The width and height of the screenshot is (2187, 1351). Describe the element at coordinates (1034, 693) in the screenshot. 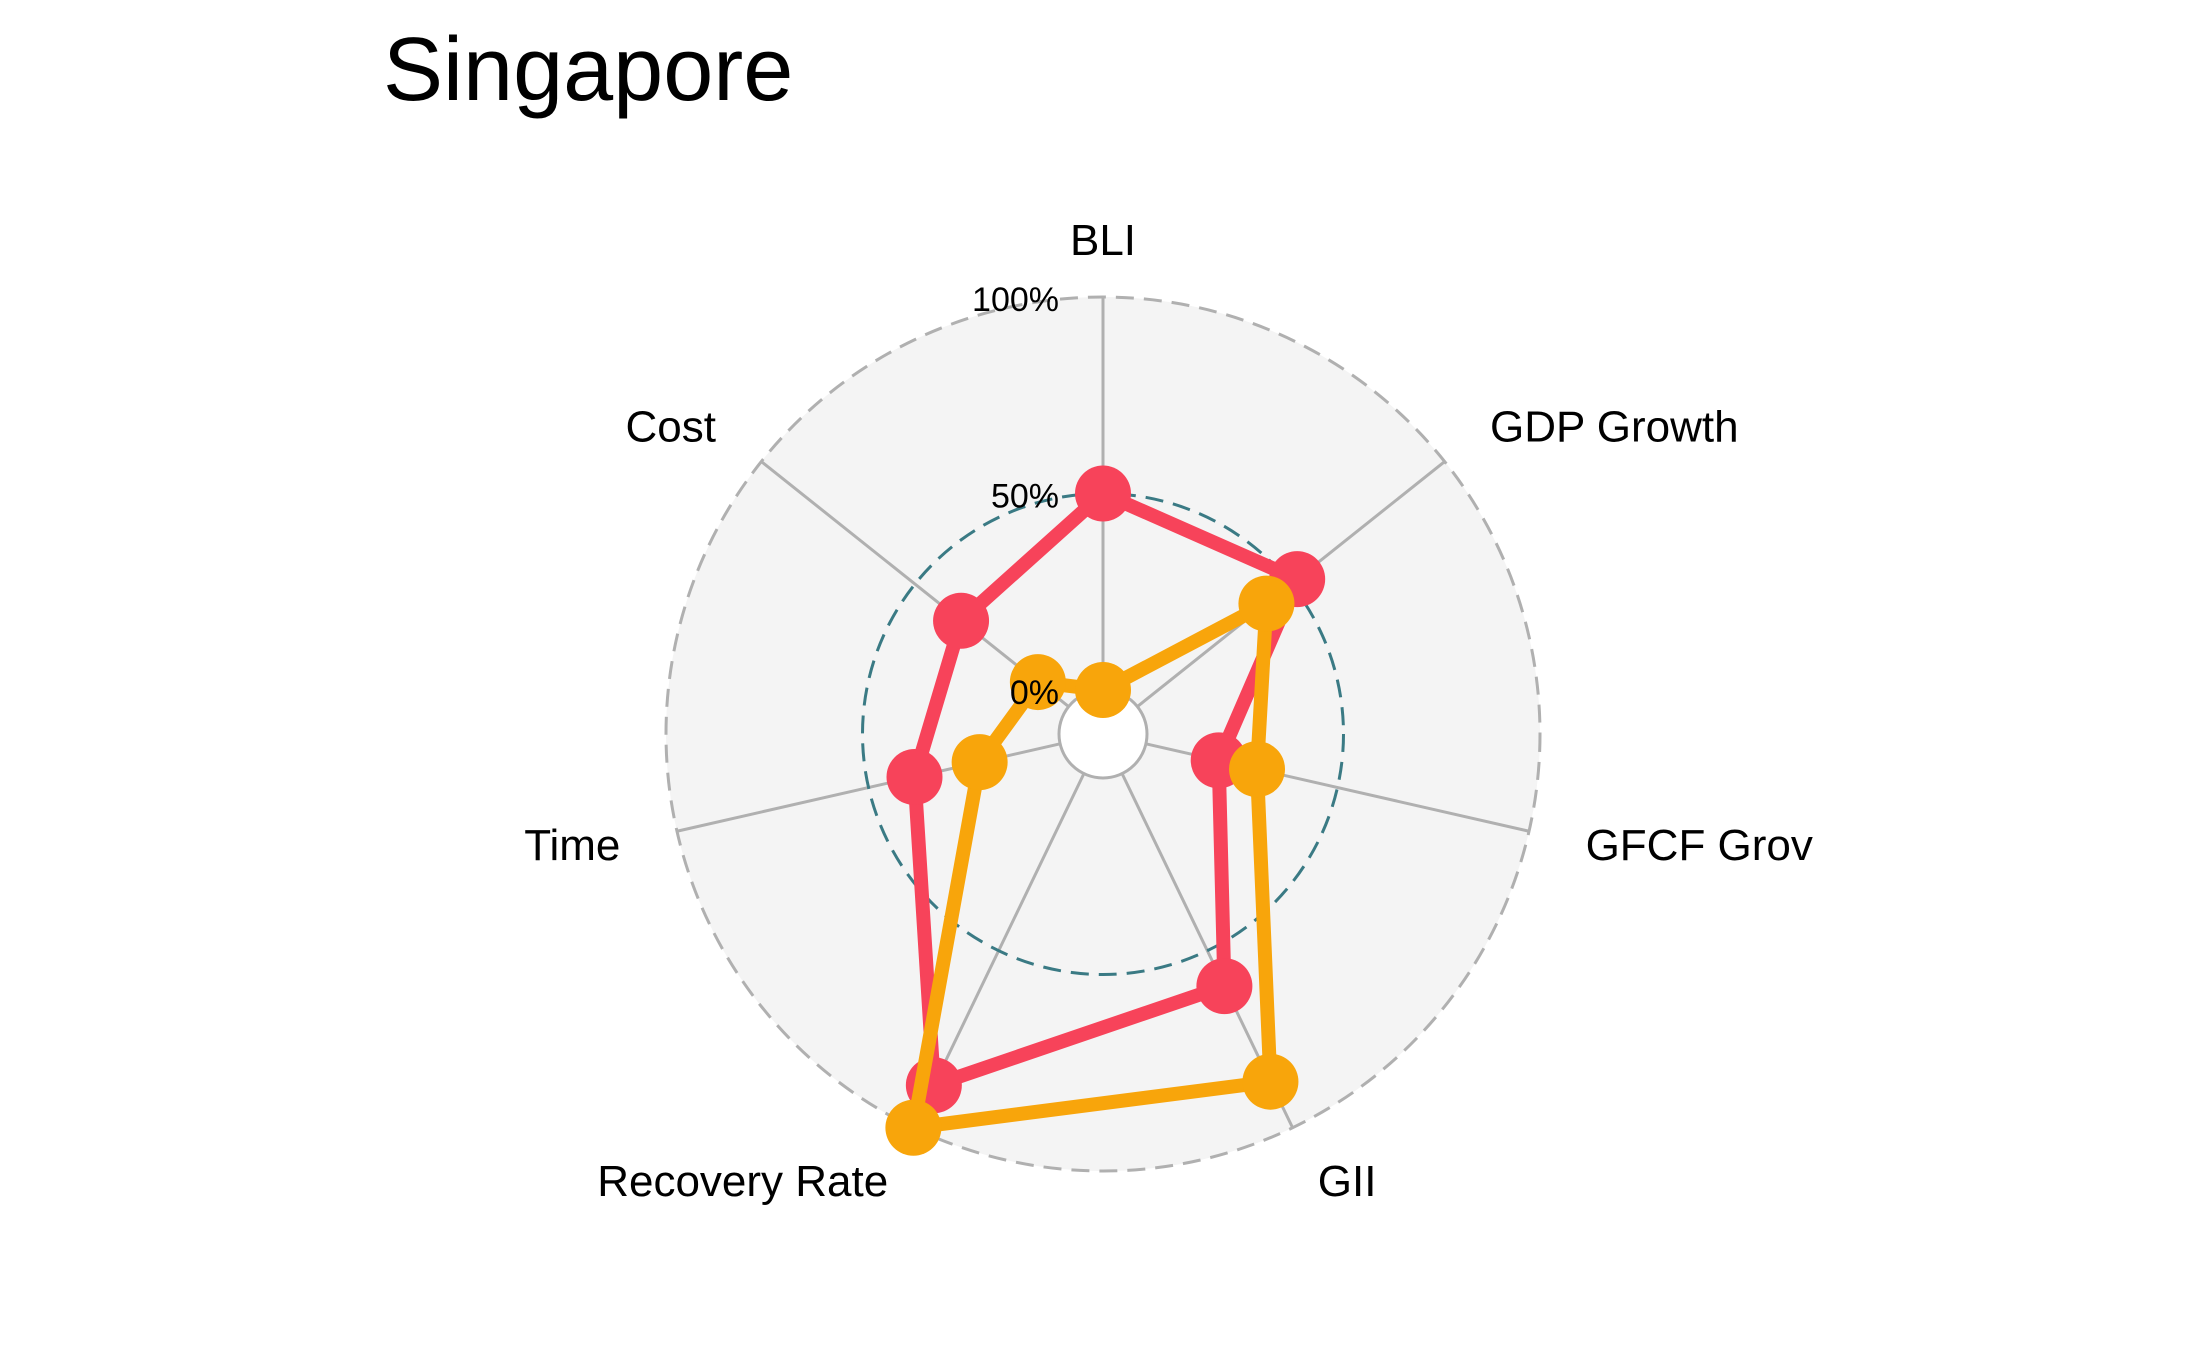

I see `radial-tick-label: 0%` at that location.